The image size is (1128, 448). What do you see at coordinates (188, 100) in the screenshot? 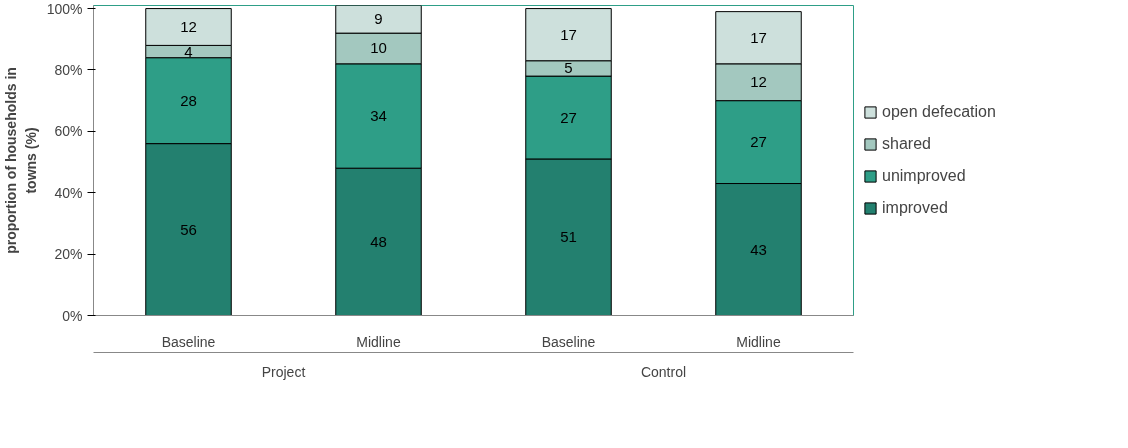
I see `data-label: 28` at bounding box center [188, 100].